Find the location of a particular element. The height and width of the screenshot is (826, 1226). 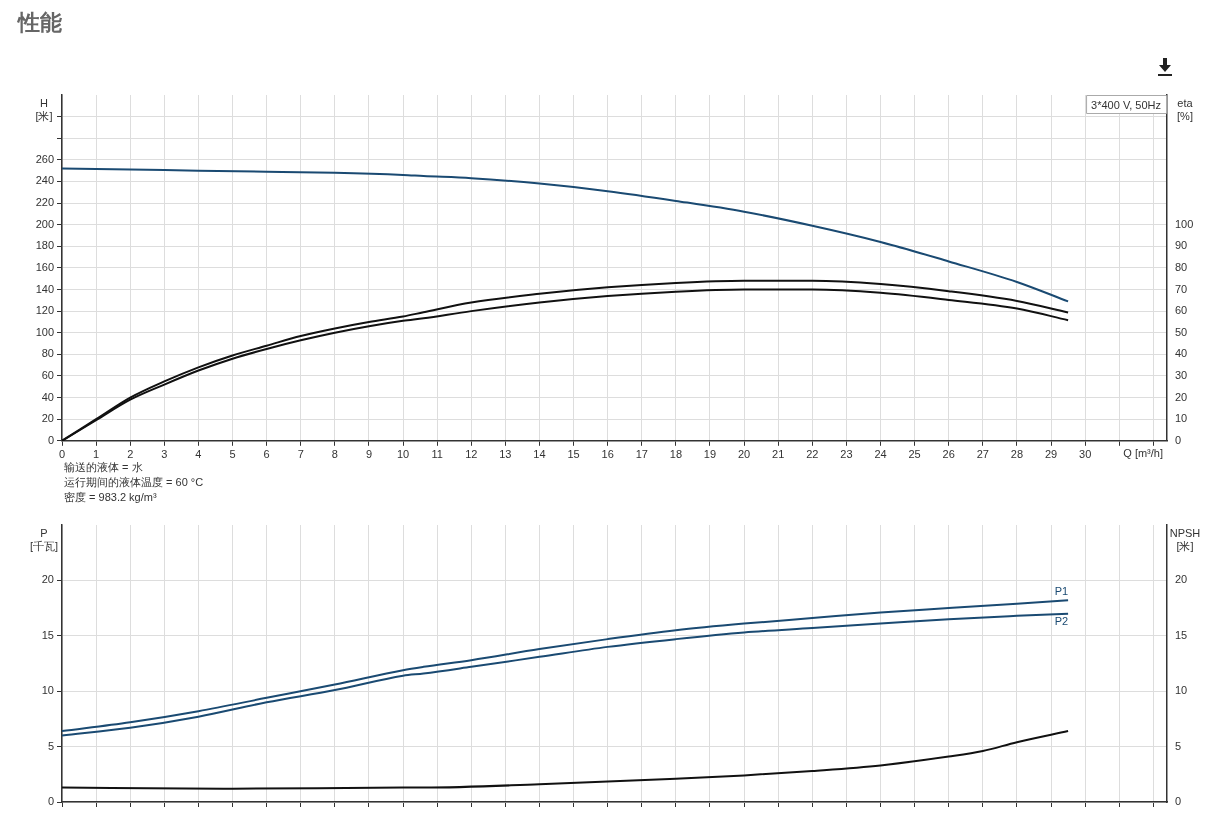

y2-tick-label: 15 is located at coordinates (1181, 634).